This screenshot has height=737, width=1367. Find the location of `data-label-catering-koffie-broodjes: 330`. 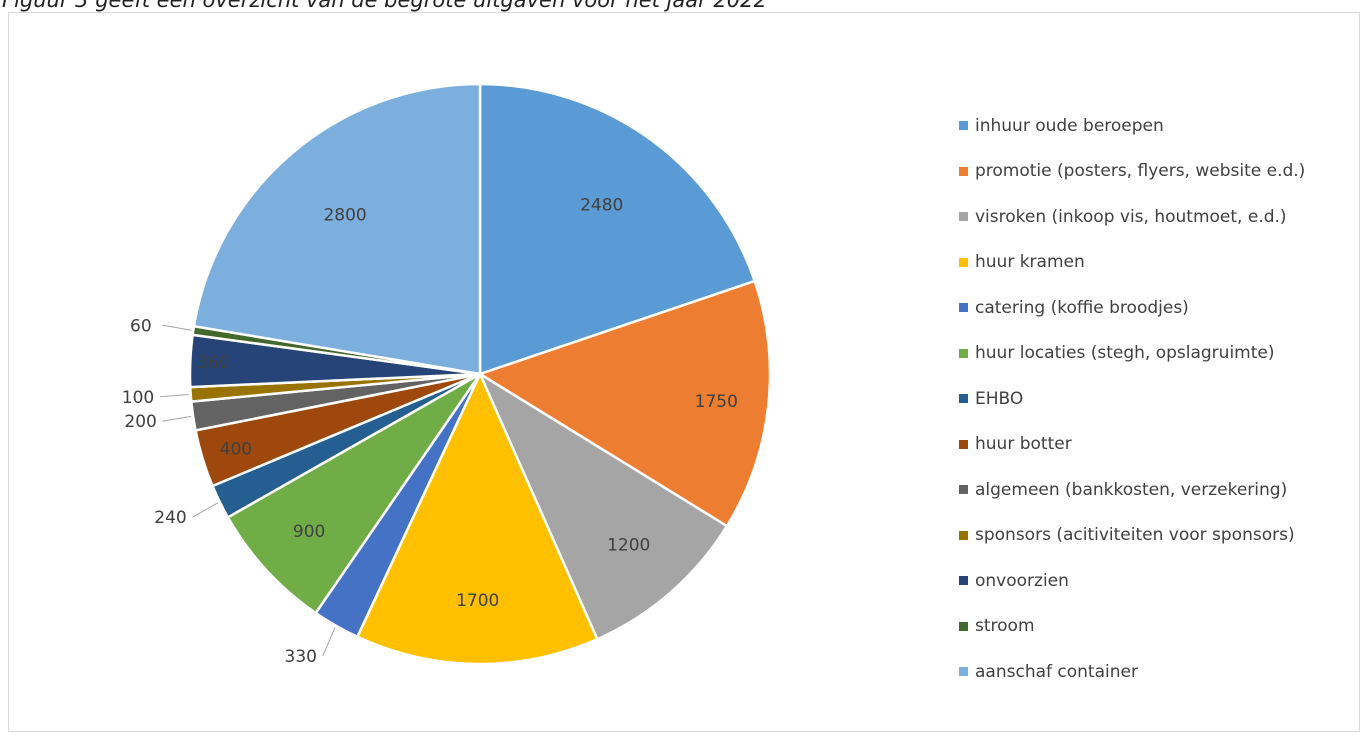

data-label-catering-koffie-broodjes: 330 is located at coordinates (301, 657).